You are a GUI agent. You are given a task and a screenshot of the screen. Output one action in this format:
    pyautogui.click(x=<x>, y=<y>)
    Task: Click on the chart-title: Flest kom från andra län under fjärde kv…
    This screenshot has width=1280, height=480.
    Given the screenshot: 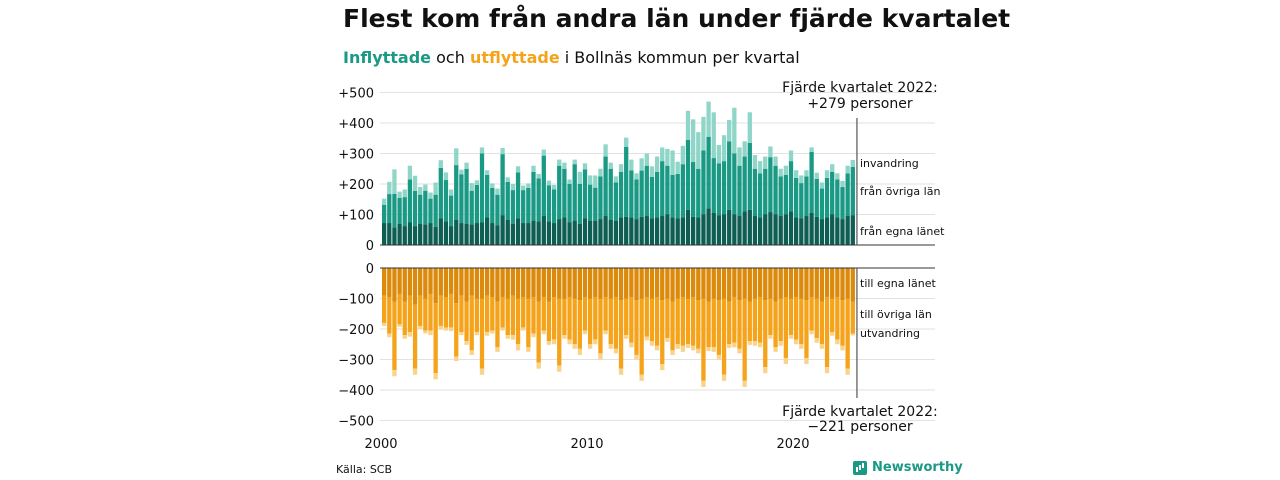 What is the action you would take?
    pyautogui.click(x=677, y=18)
    